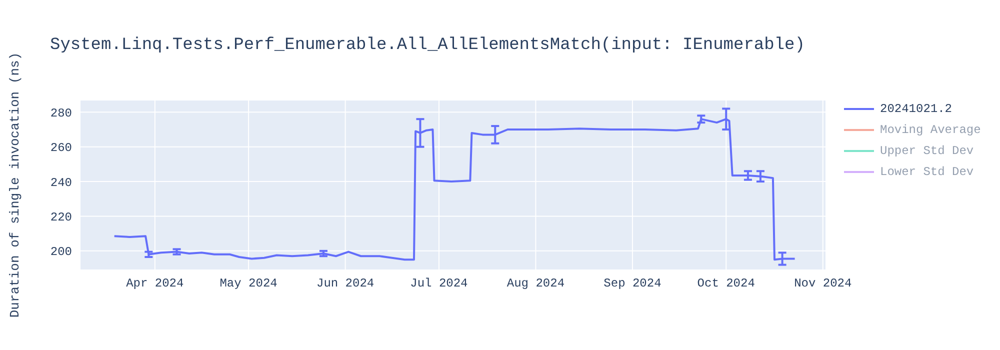 The height and width of the screenshot is (350, 1000). Describe the element at coordinates (726, 283) in the screenshot. I see `x-tick-label: Oct 2024` at that location.